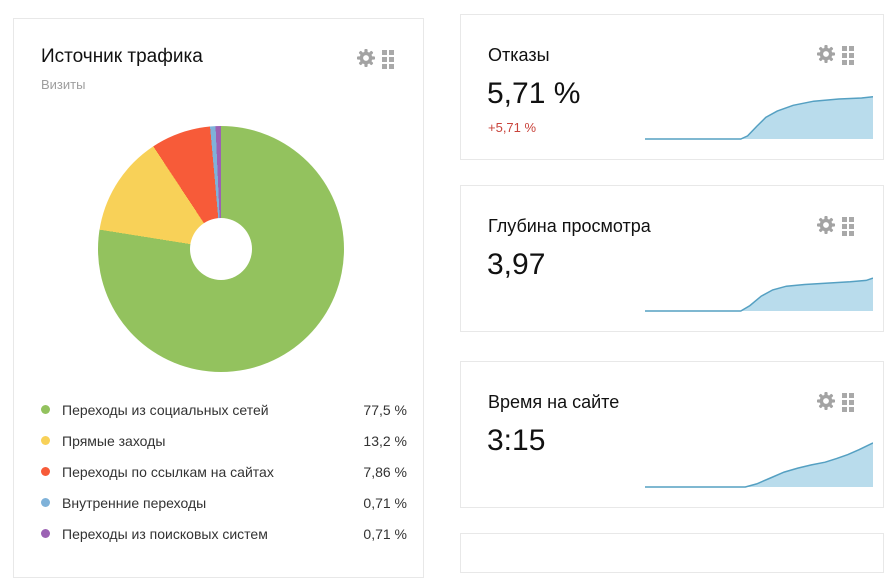  What do you see at coordinates (224, 502) in the screenshot?
I see `legend-row: Внутренние переходы 0,71 %` at bounding box center [224, 502].